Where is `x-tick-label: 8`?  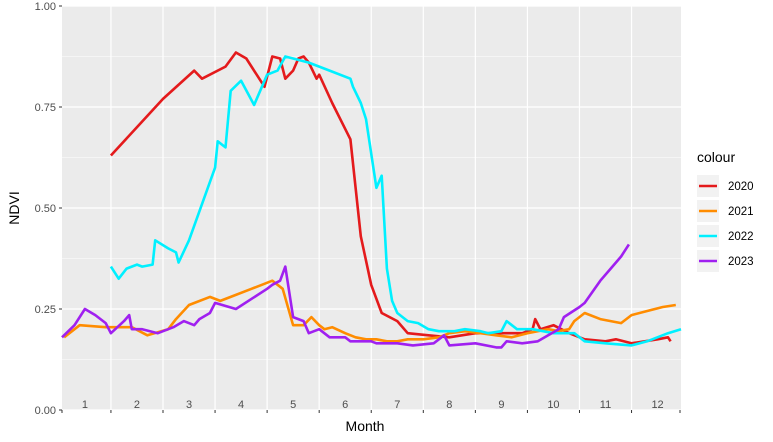
x-tick-label: 8 is located at coordinates (449, 405).